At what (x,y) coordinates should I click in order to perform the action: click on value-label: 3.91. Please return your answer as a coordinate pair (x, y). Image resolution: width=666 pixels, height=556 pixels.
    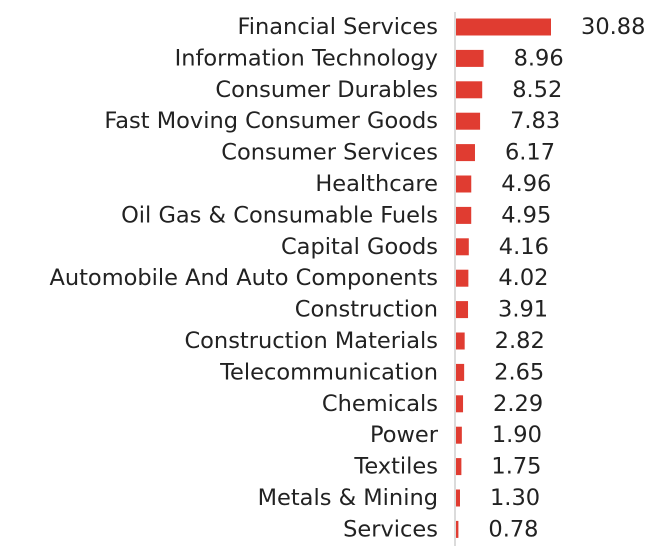
    Looking at the image, I should click on (523, 310).